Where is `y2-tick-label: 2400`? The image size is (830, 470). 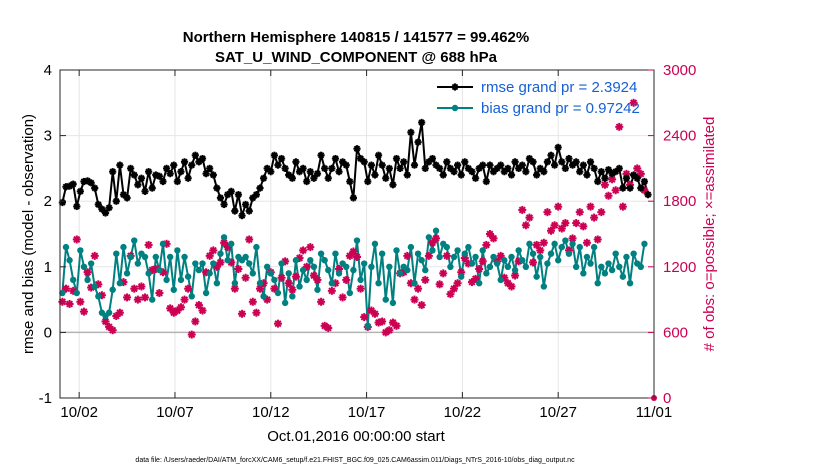 y2-tick-label: 2400 is located at coordinates (679, 136).